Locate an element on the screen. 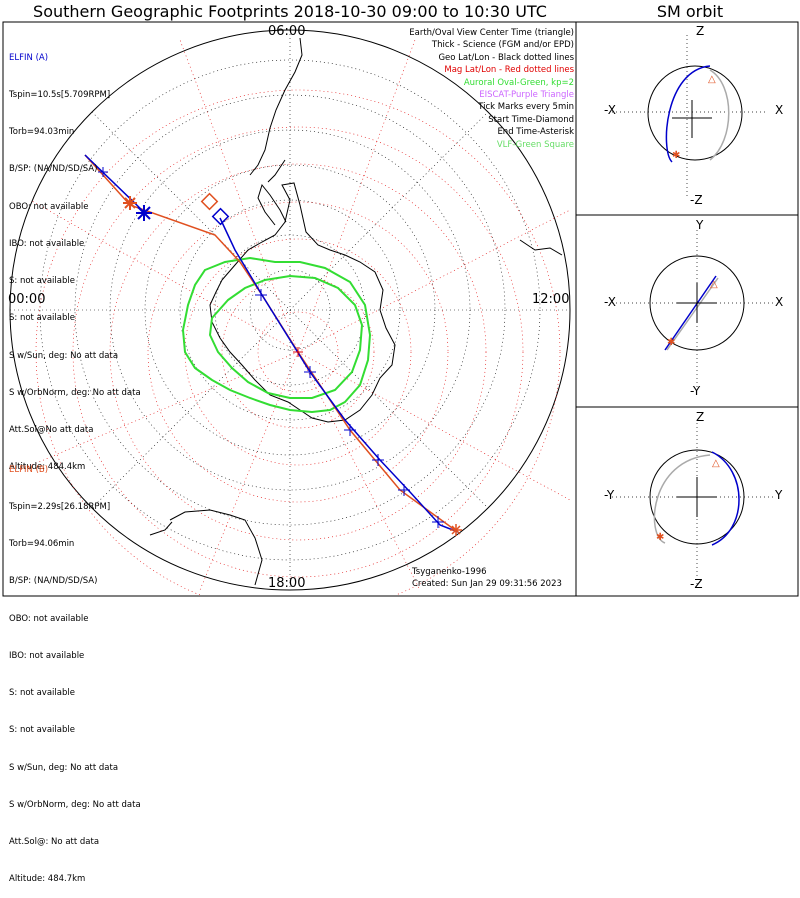 This screenshot has width=800, height=898. sm1-bottom-label: -Z is located at coordinates (696, 200).